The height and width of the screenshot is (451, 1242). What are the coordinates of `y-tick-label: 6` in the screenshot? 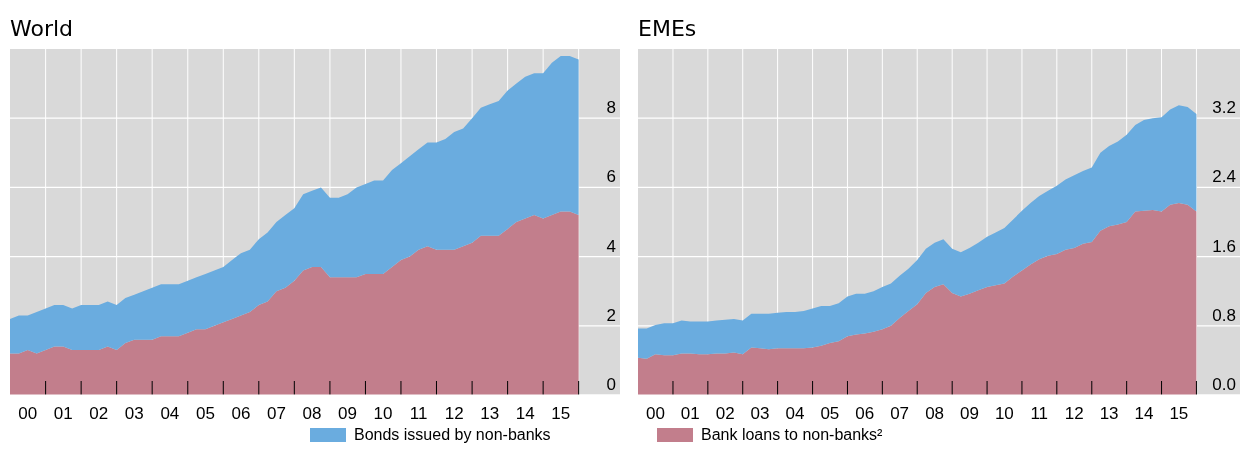 It's located at (611, 177).